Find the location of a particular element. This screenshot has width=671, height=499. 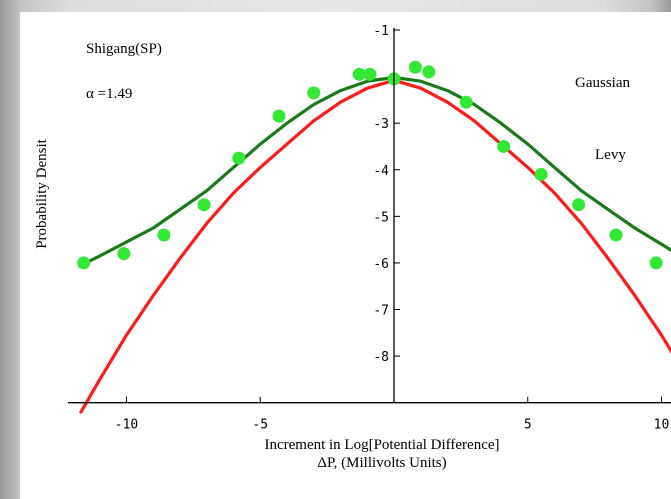

y-tick-label-5: -7 is located at coordinates (381, 311).